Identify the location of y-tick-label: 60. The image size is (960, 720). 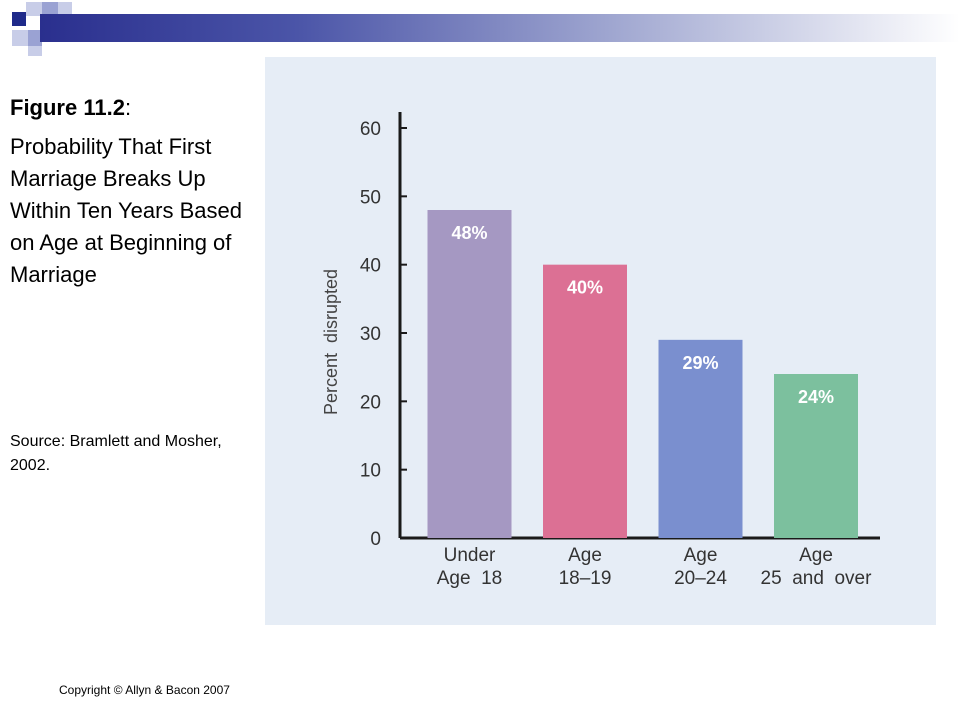
(370, 129).